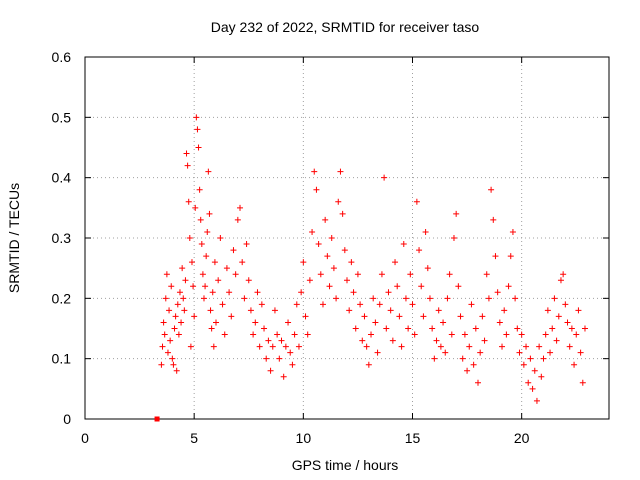 Image resolution: width=640 pixels, height=480 pixels. I want to click on x-tick-label: 0, so click(85, 438).